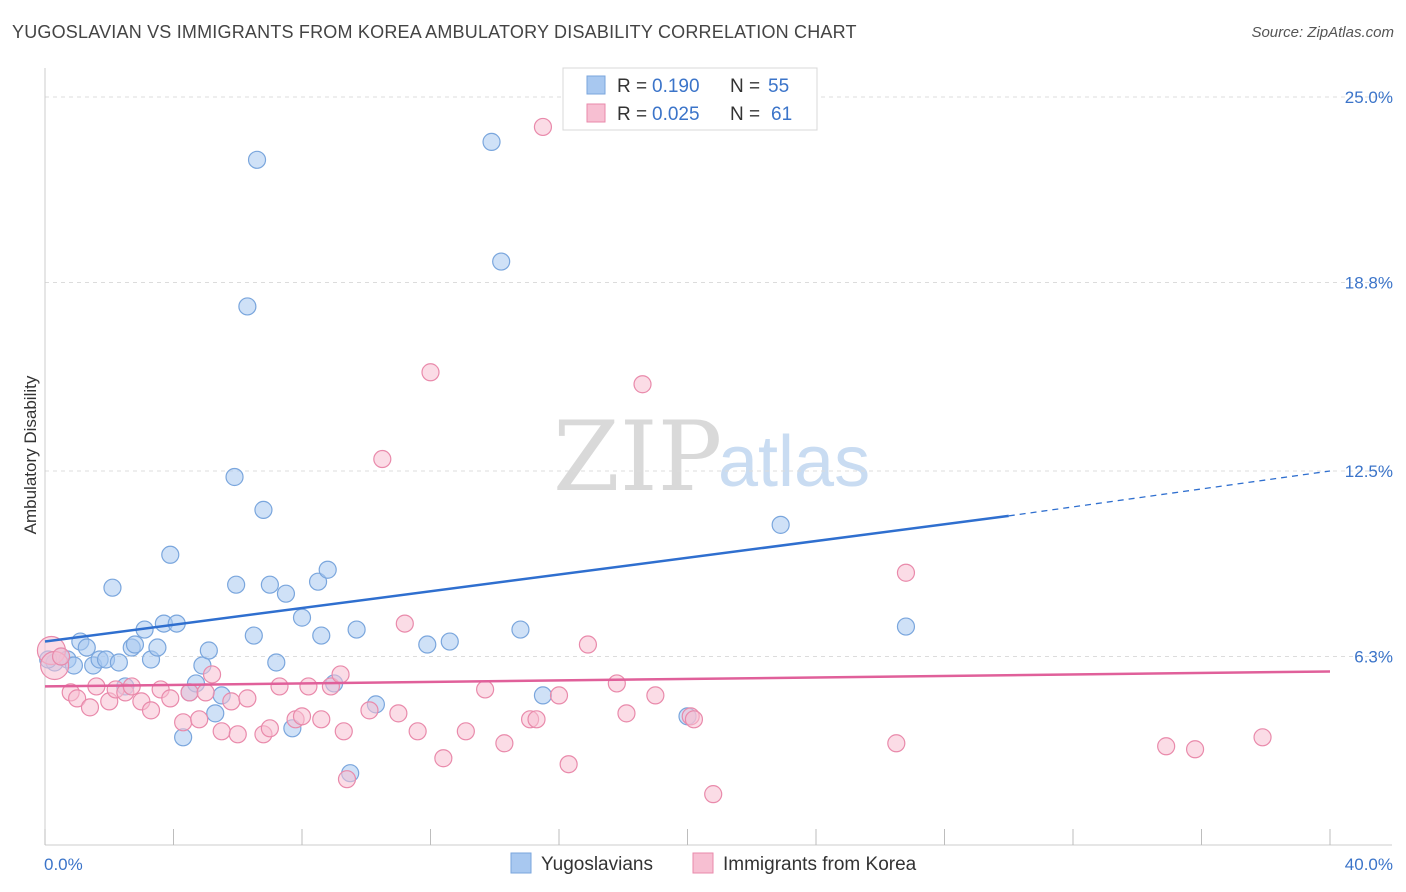  What do you see at coordinates (1369, 864) in the screenshot?
I see `x-tick-label: 40.0%` at bounding box center [1369, 864].